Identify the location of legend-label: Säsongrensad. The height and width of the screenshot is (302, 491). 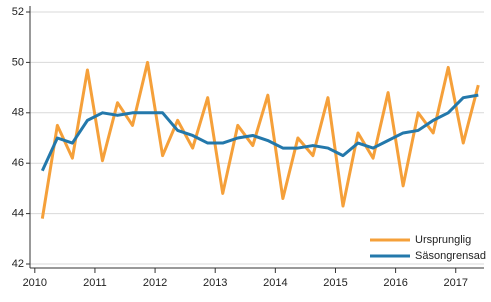
(450, 256).